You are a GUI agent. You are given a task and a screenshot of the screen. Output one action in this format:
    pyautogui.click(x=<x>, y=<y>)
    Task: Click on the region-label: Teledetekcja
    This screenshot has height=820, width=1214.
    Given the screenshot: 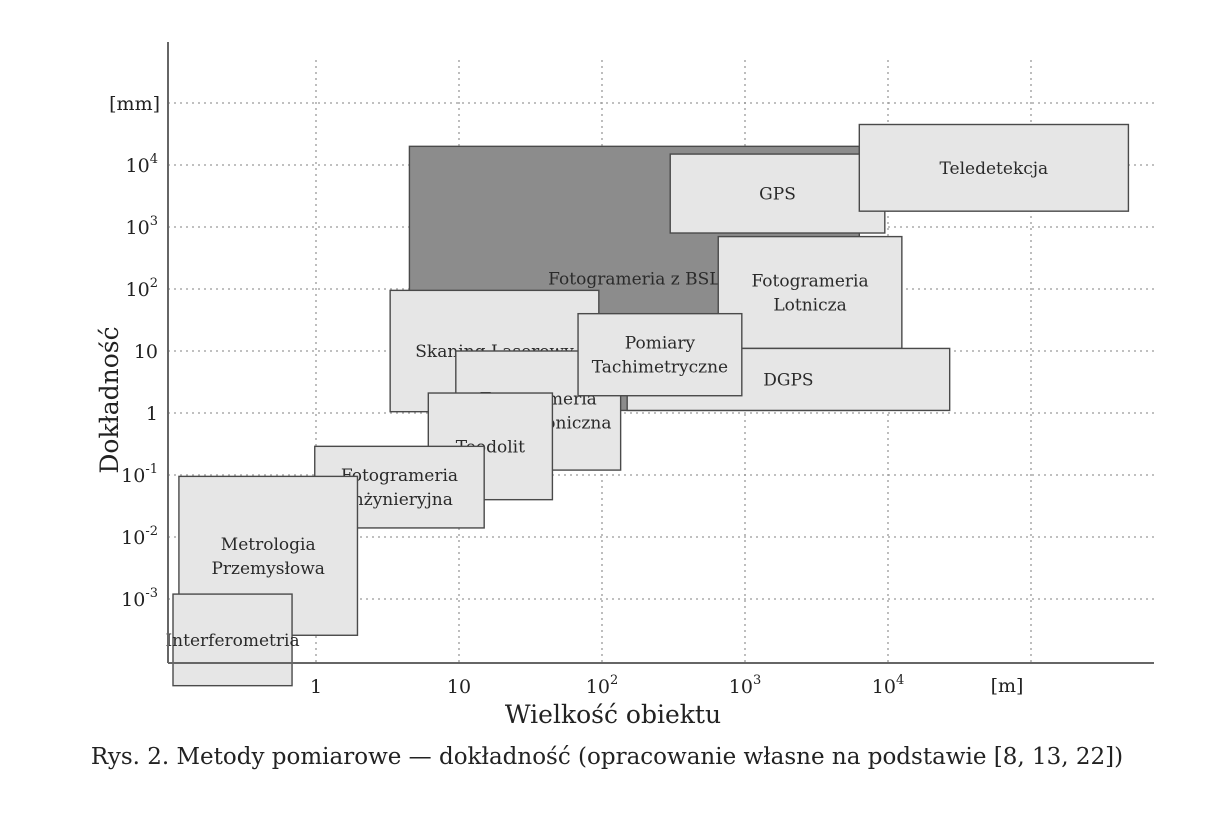 What is the action you would take?
    pyautogui.click(x=994, y=169)
    